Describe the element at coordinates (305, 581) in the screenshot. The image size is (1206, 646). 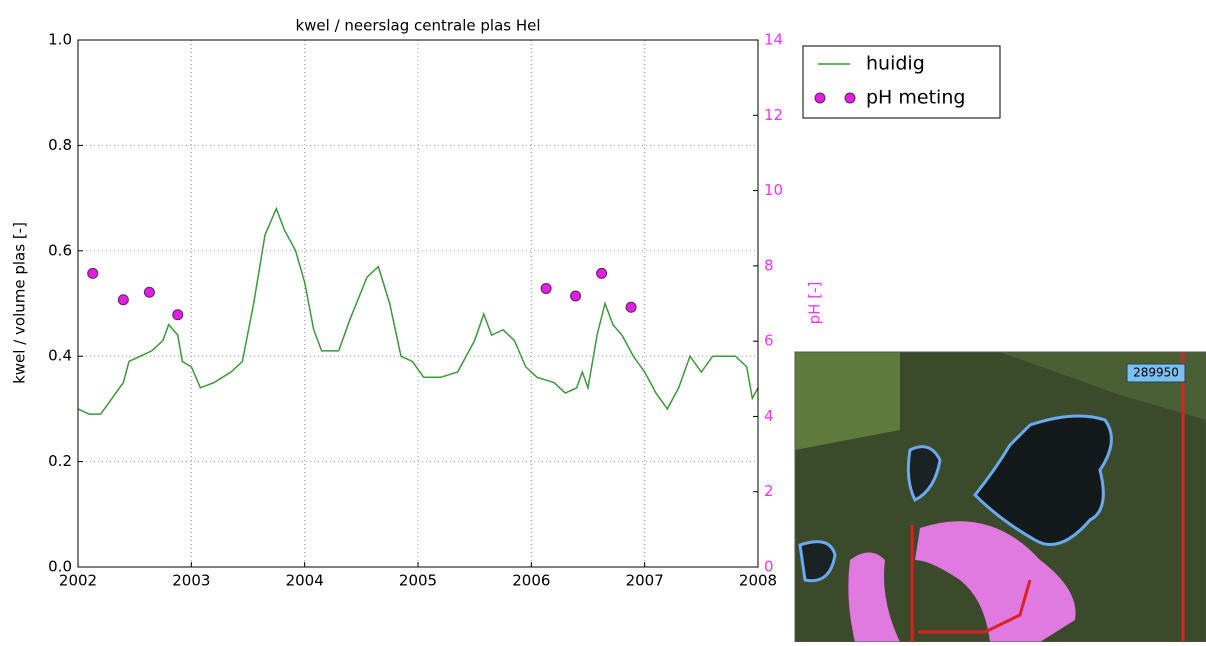
I see `x-tick-label: 2004` at that location.